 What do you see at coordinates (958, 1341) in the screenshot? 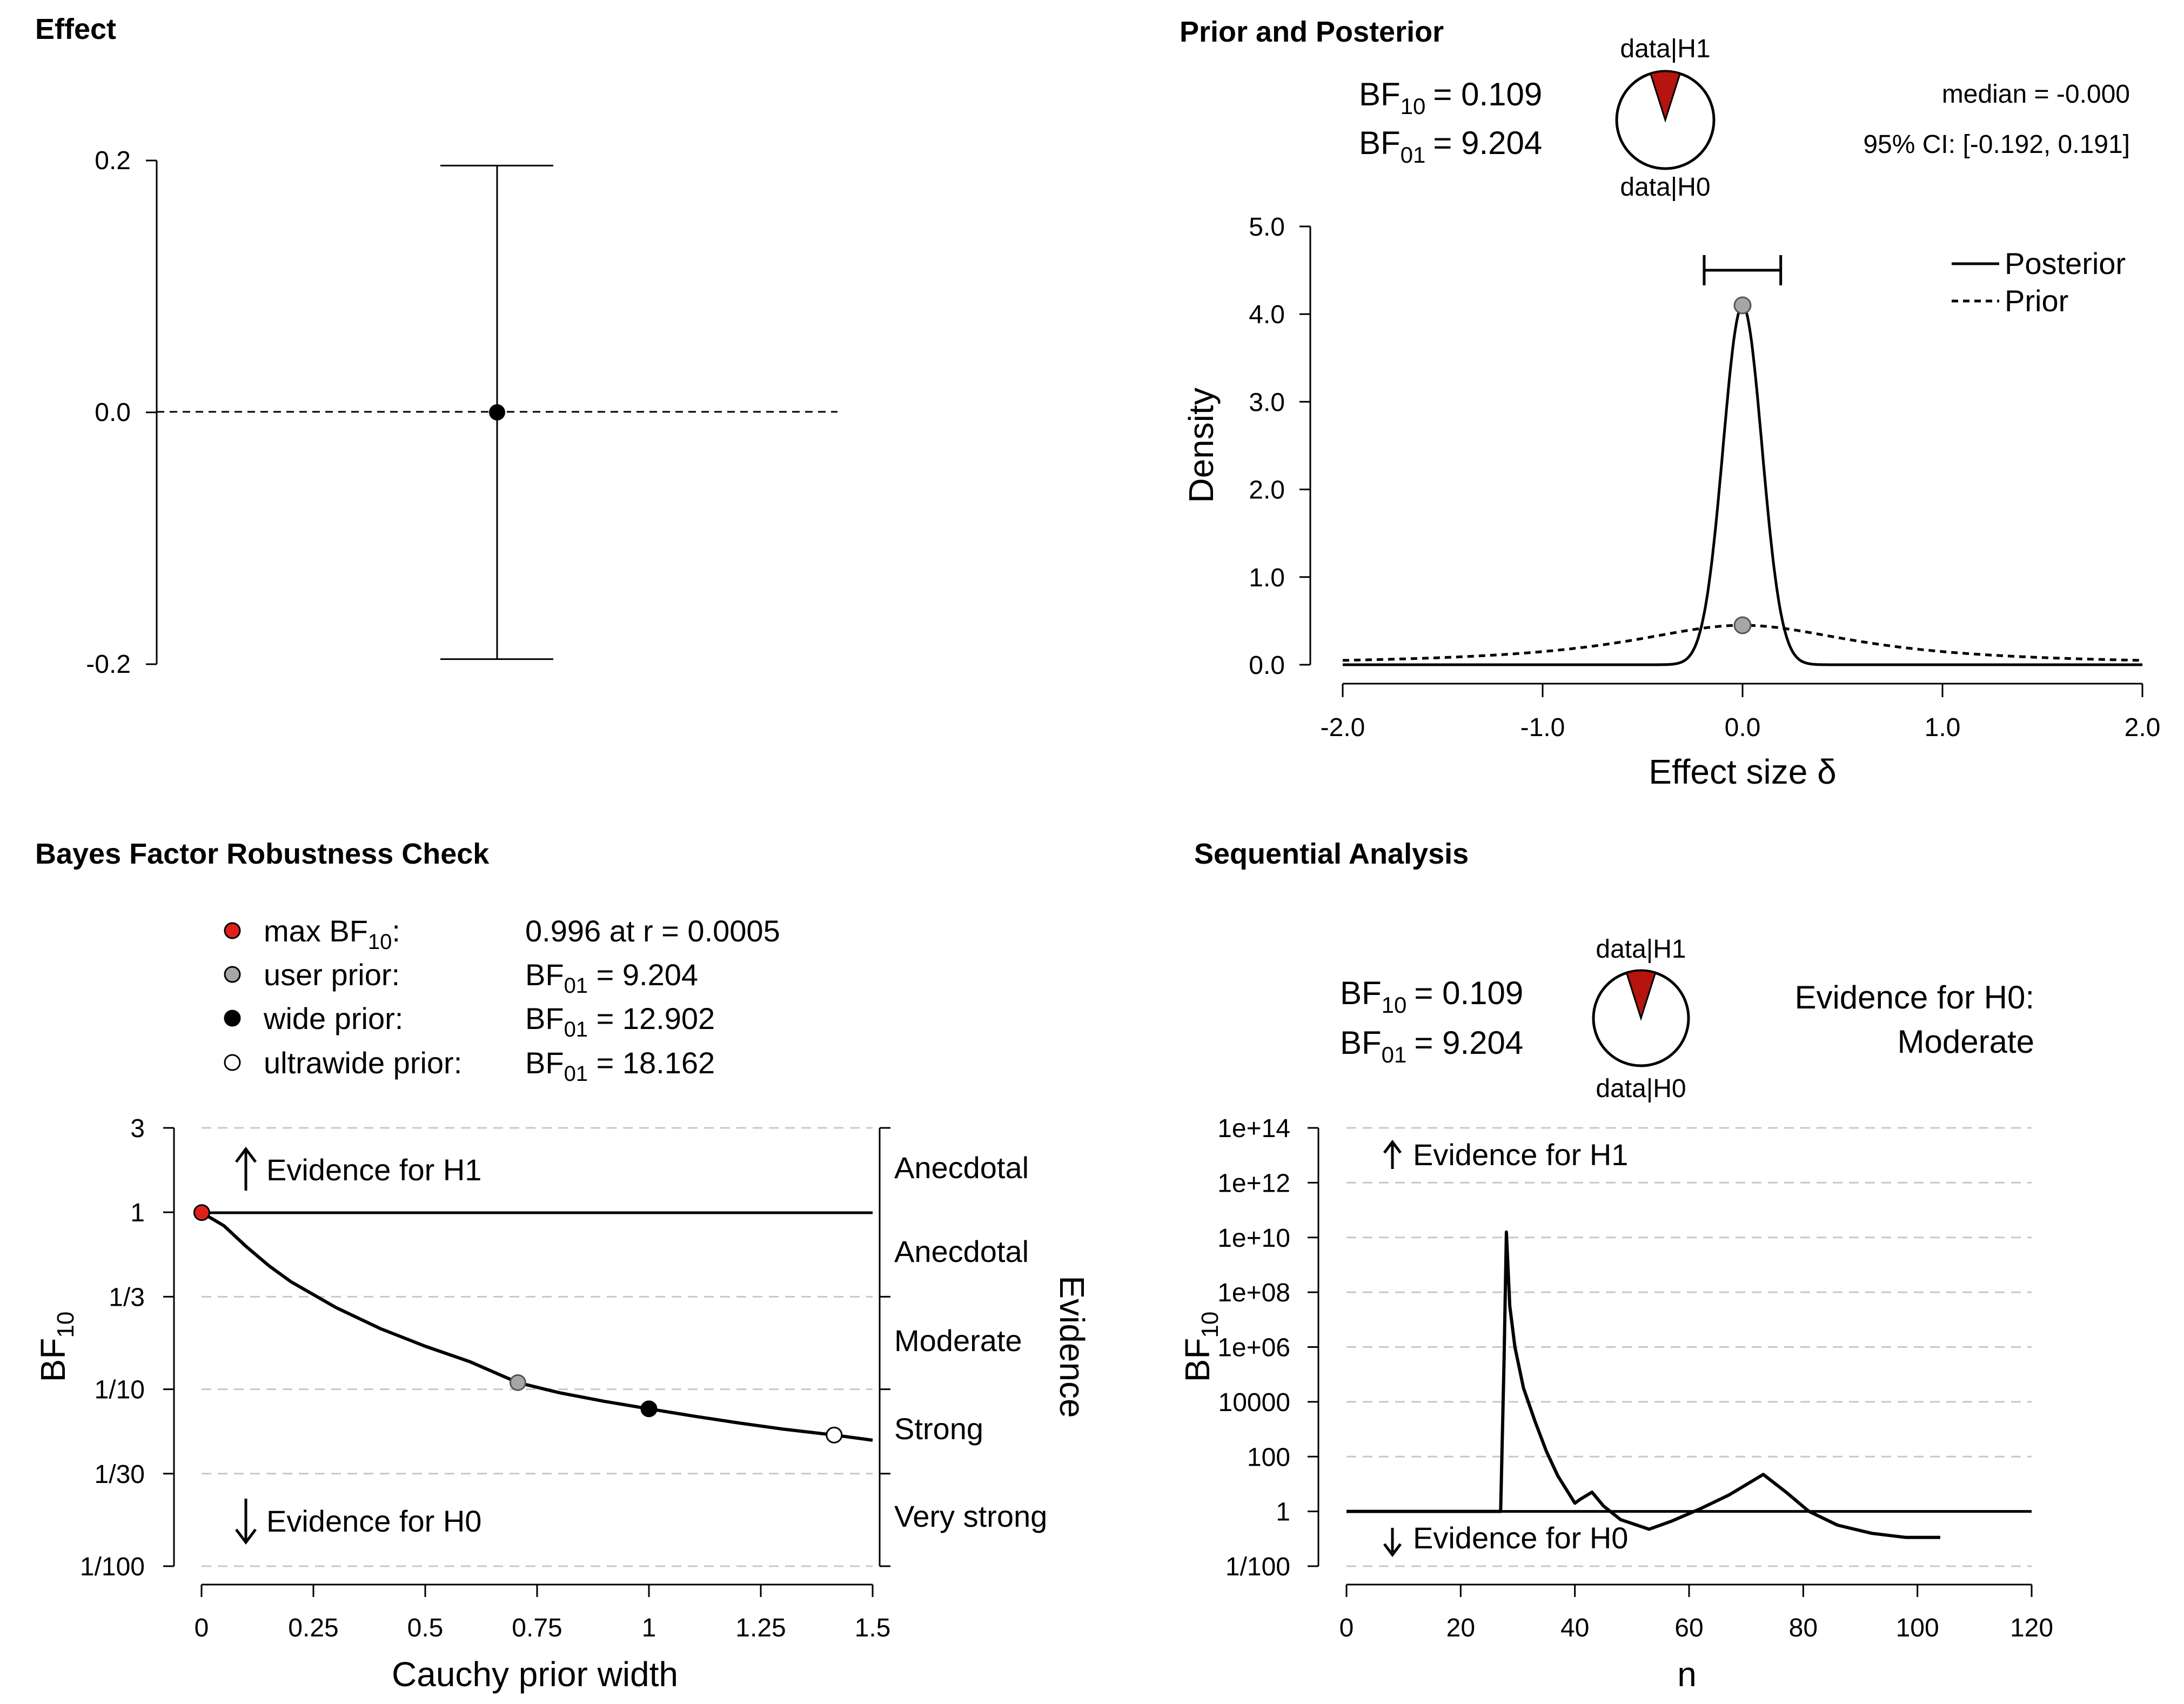
I see `right-label-moderate: Moderate` at bounding box center [958, 1341].